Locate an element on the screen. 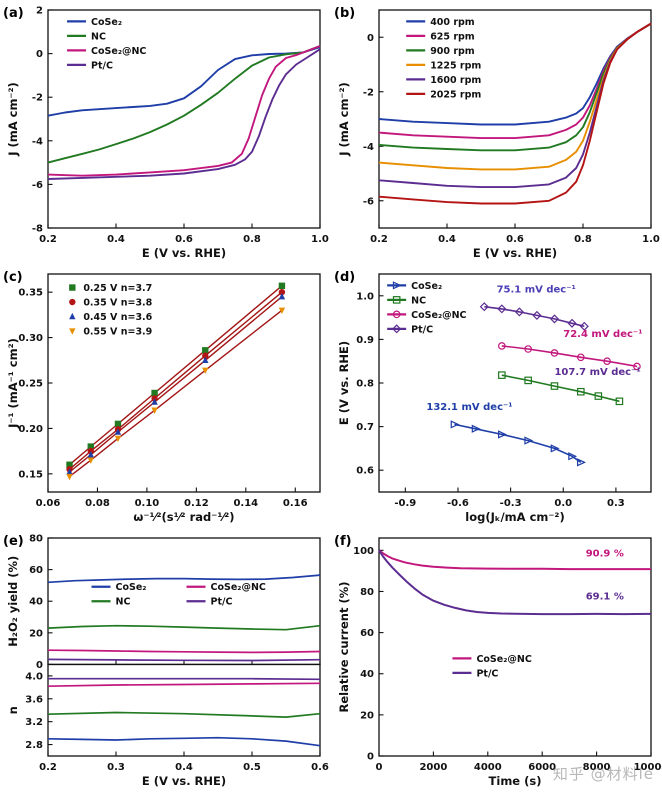 The image size is (662, 792). svg-text: 3.2 is located at coordinates (34, 722).